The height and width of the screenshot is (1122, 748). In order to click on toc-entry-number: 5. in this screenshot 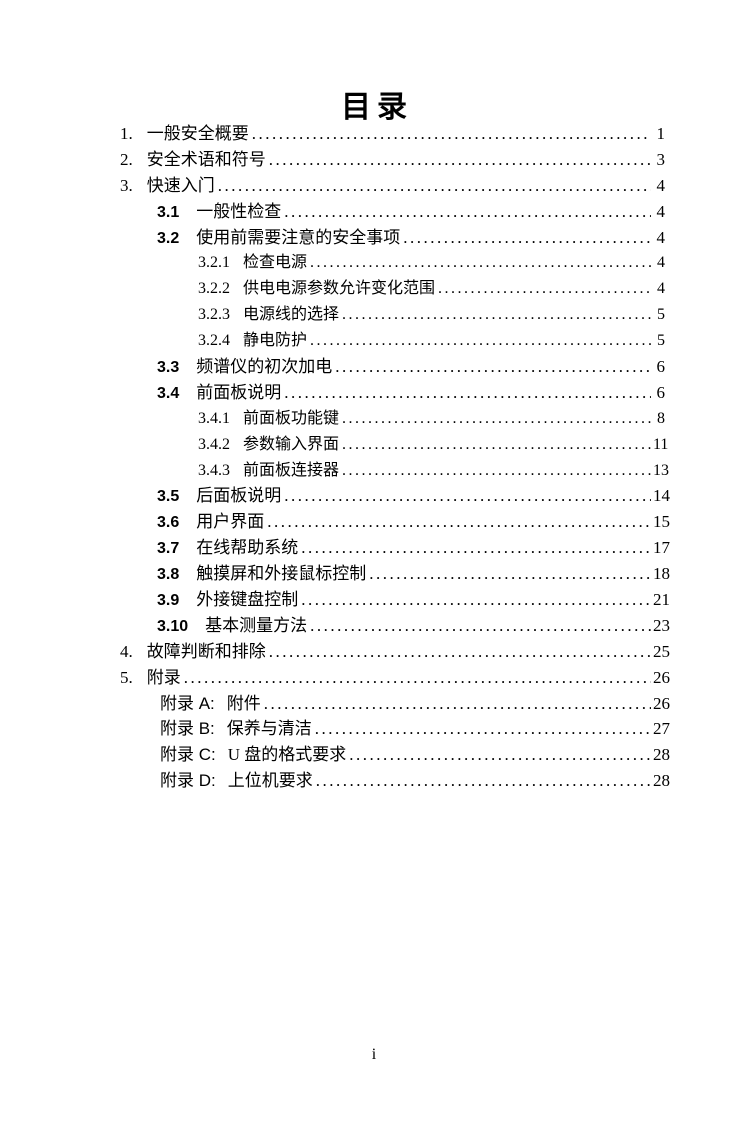, I will do `click(126, 677)`.